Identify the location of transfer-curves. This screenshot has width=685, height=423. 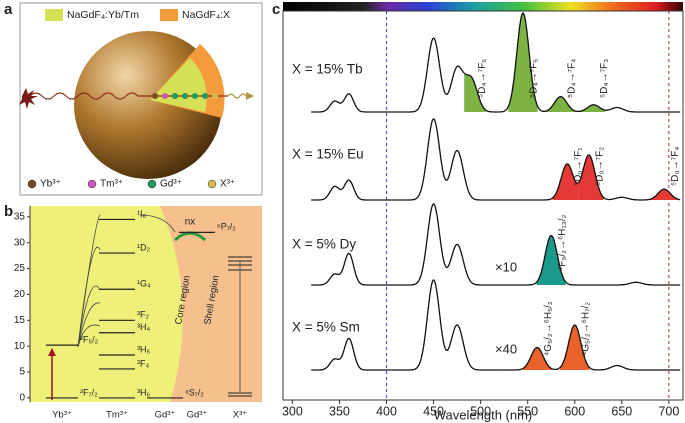
(126, 281).